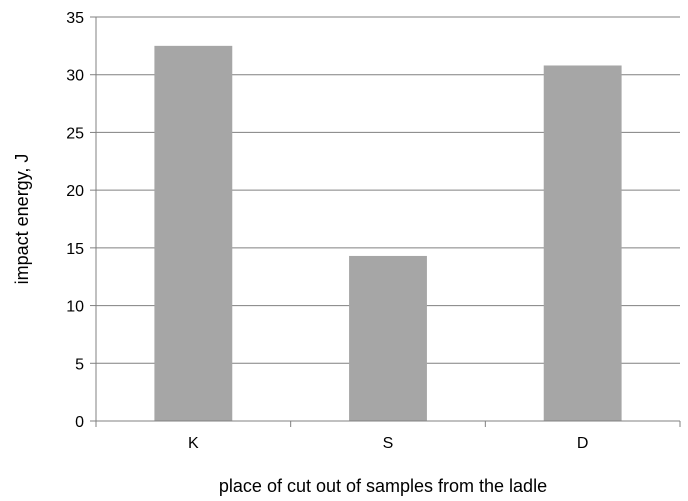 The height and width of the screenshot is (501, 688). Describe the element at coordinates (75, 220) in the screenshot. I see `y-tick-labels: 0 5 10 15 20 25 30 35` at that location.